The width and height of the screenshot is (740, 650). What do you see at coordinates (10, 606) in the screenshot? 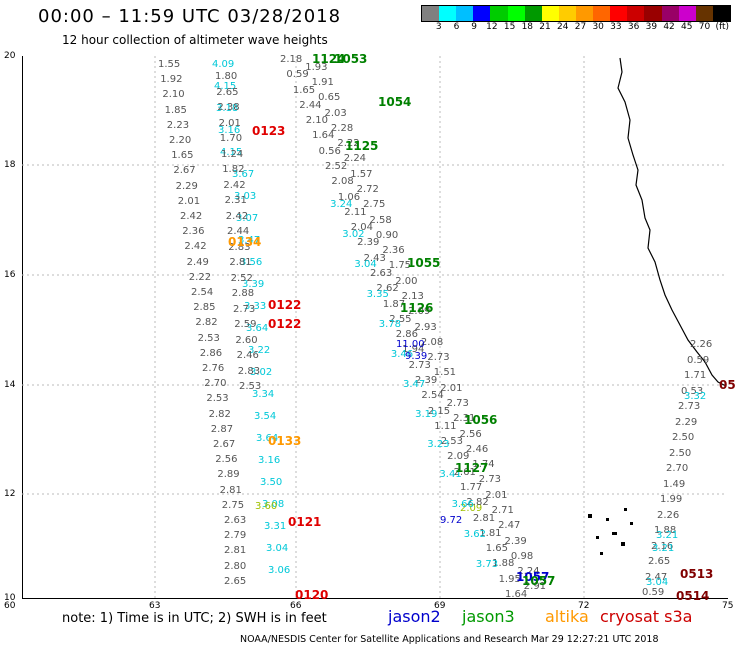
I see `x-tick-60: 60` at bounding box center [10, 606].